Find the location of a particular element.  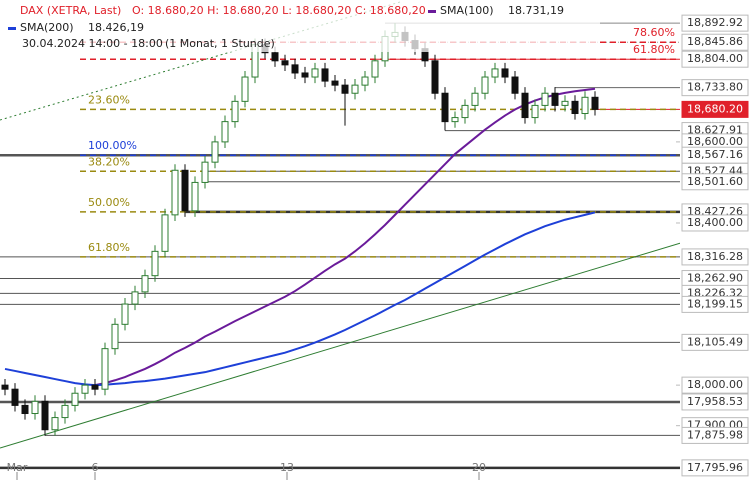

price-label: 18,892.92 is located at coordinates (715, 22).